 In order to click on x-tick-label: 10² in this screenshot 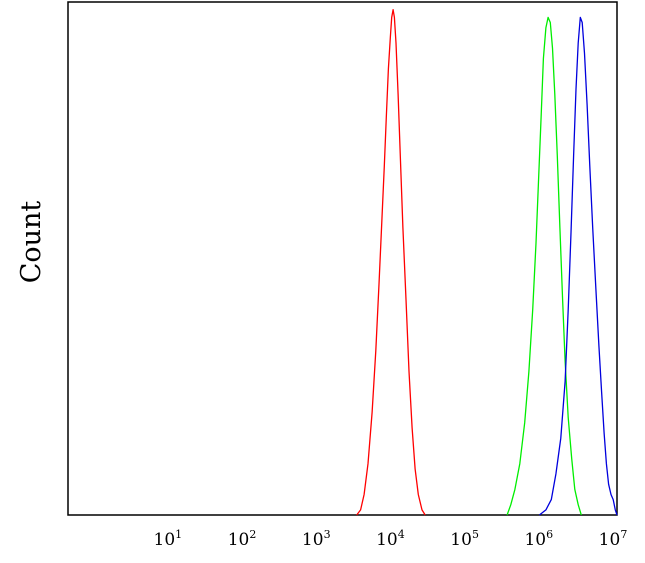, I will do `click(242, 539)`.